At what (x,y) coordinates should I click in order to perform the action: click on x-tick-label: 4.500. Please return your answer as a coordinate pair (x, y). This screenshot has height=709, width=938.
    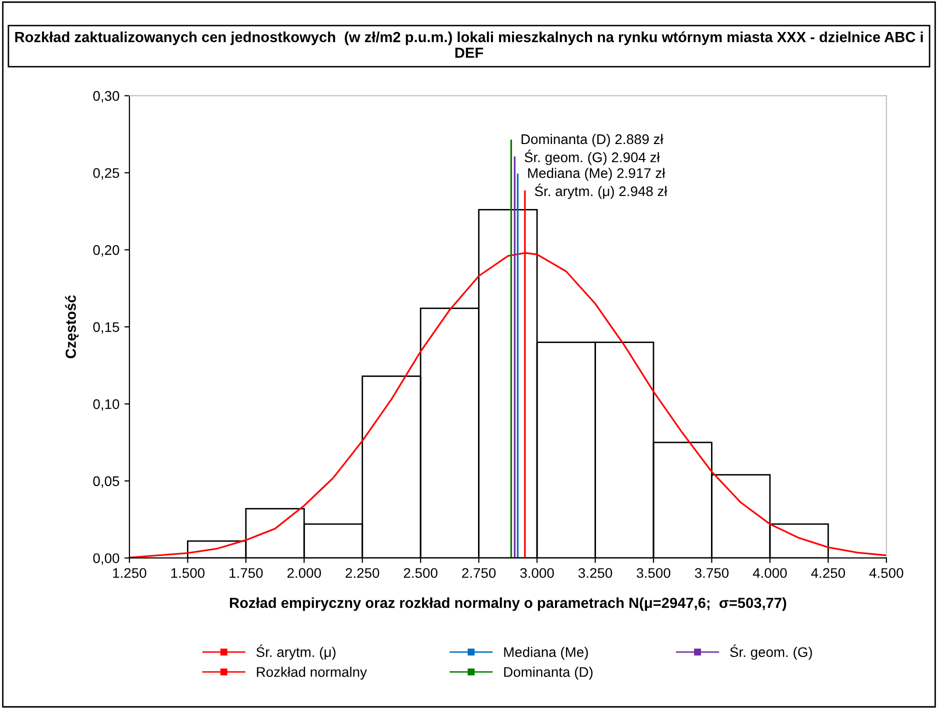
    Looking at the image, I should click on (886, 573).